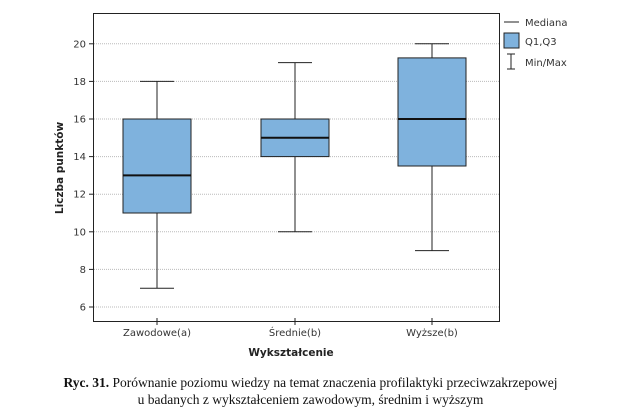 The height and width of the screenshot is (414, 621). I want to click on x-tick-label: Zawodowe(a), so click(157, 333).